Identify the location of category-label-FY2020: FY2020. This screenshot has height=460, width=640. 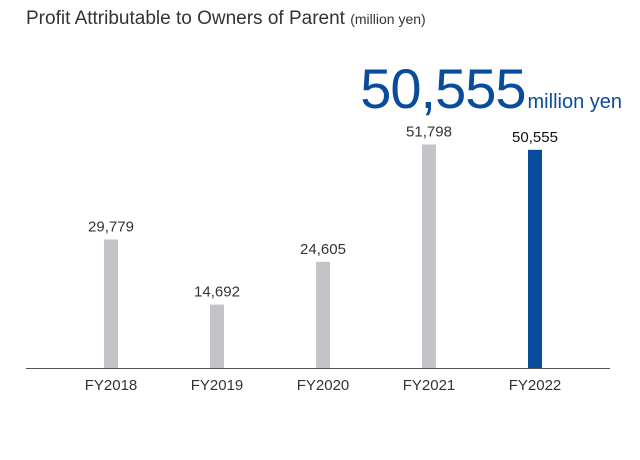
(323, 385).